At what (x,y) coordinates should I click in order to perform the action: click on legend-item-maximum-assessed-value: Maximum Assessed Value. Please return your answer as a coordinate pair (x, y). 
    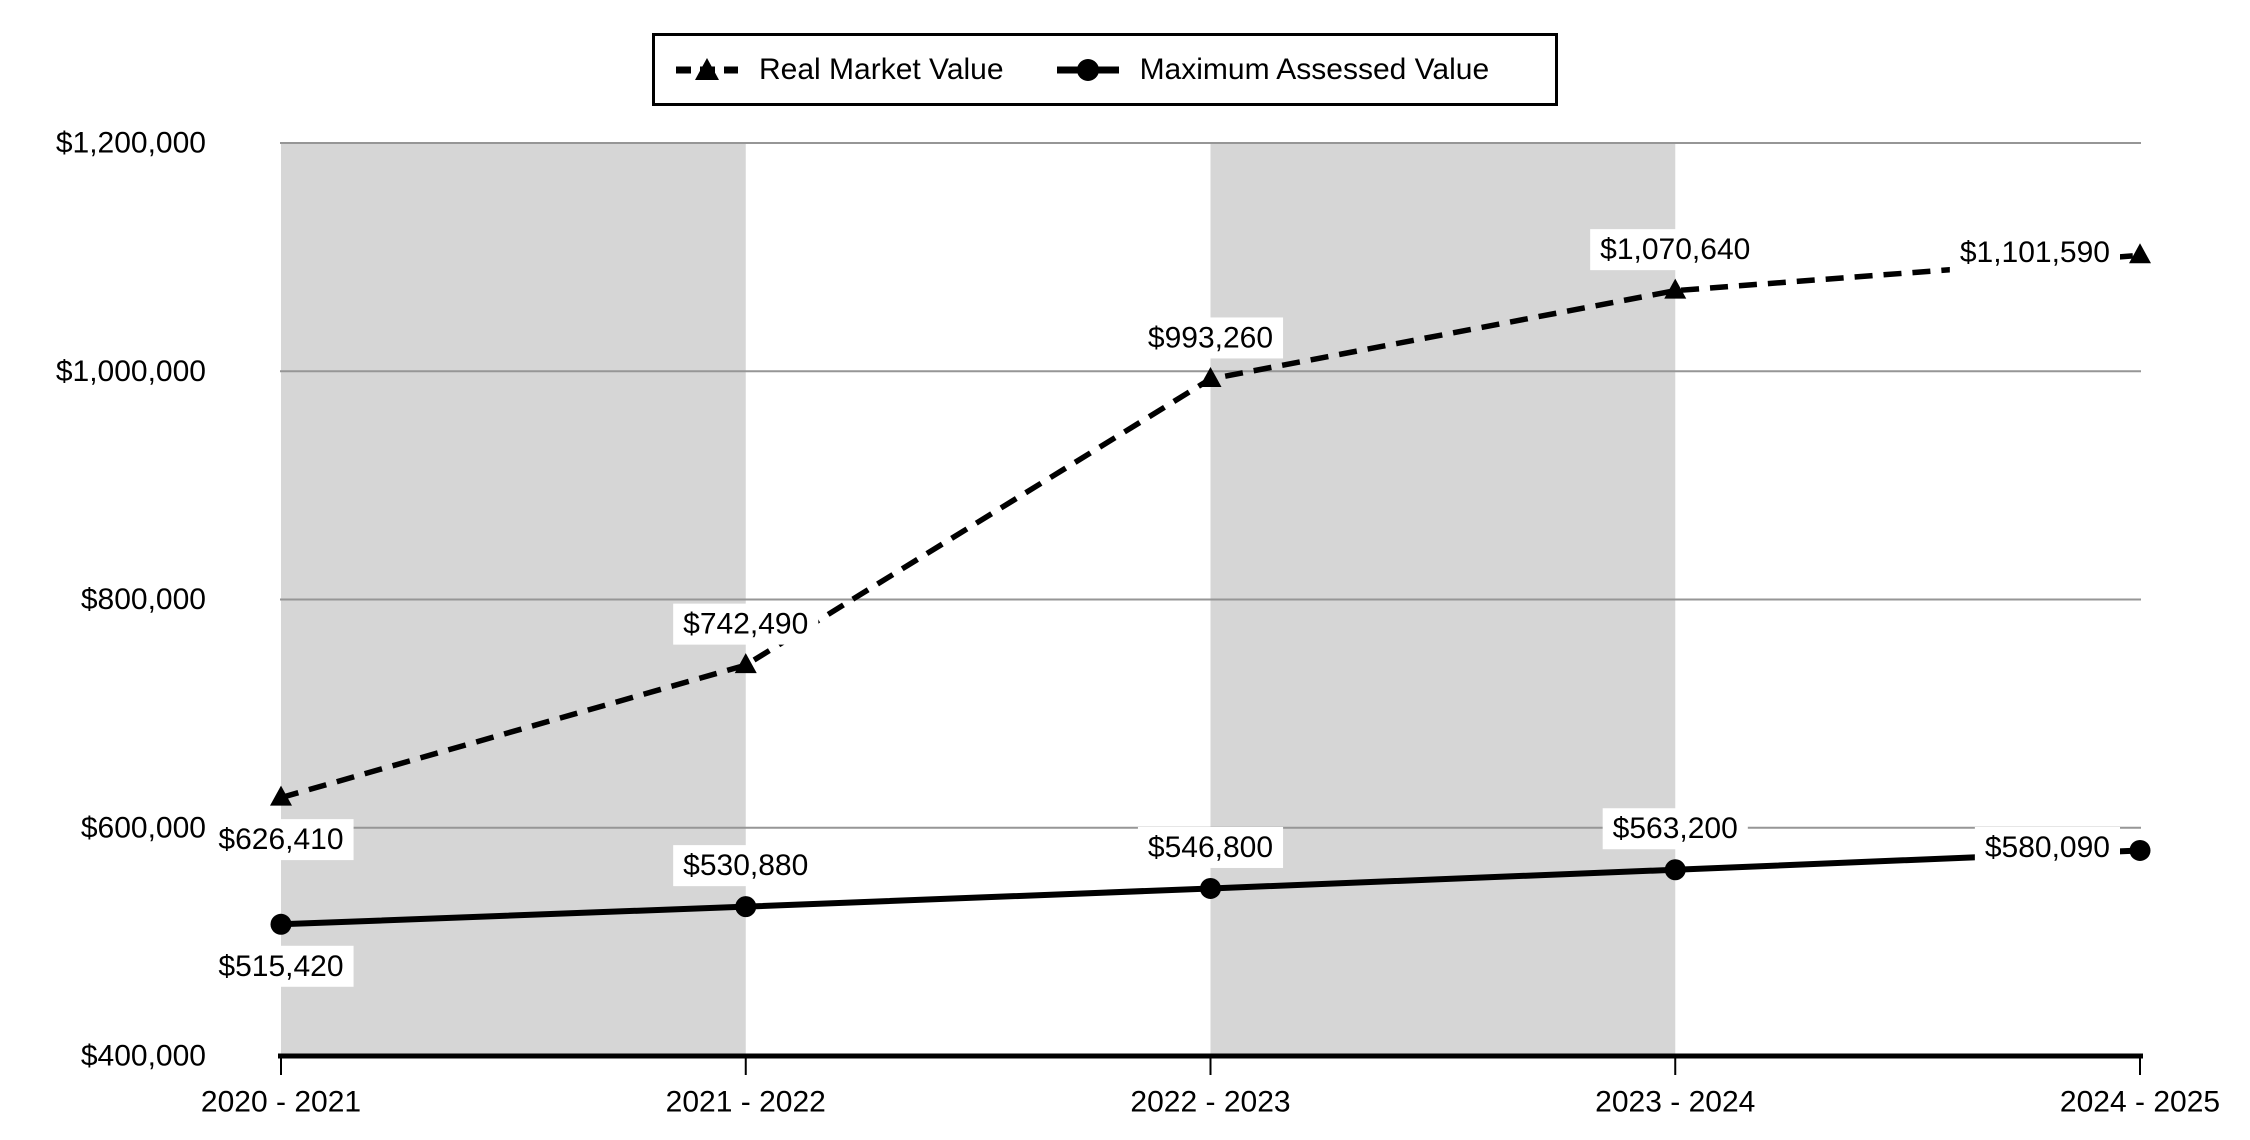
    Looking at the image, I should click on (1273, 69).